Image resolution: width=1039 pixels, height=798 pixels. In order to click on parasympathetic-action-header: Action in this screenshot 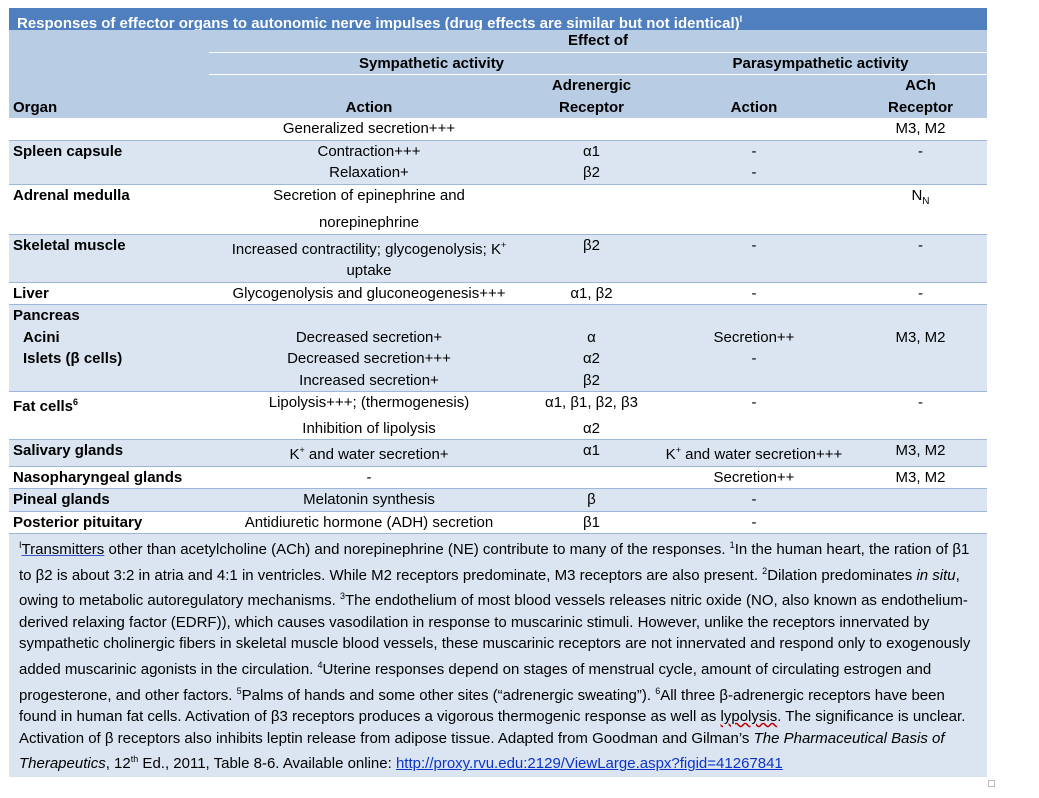, I will do `click(754, 107)`.